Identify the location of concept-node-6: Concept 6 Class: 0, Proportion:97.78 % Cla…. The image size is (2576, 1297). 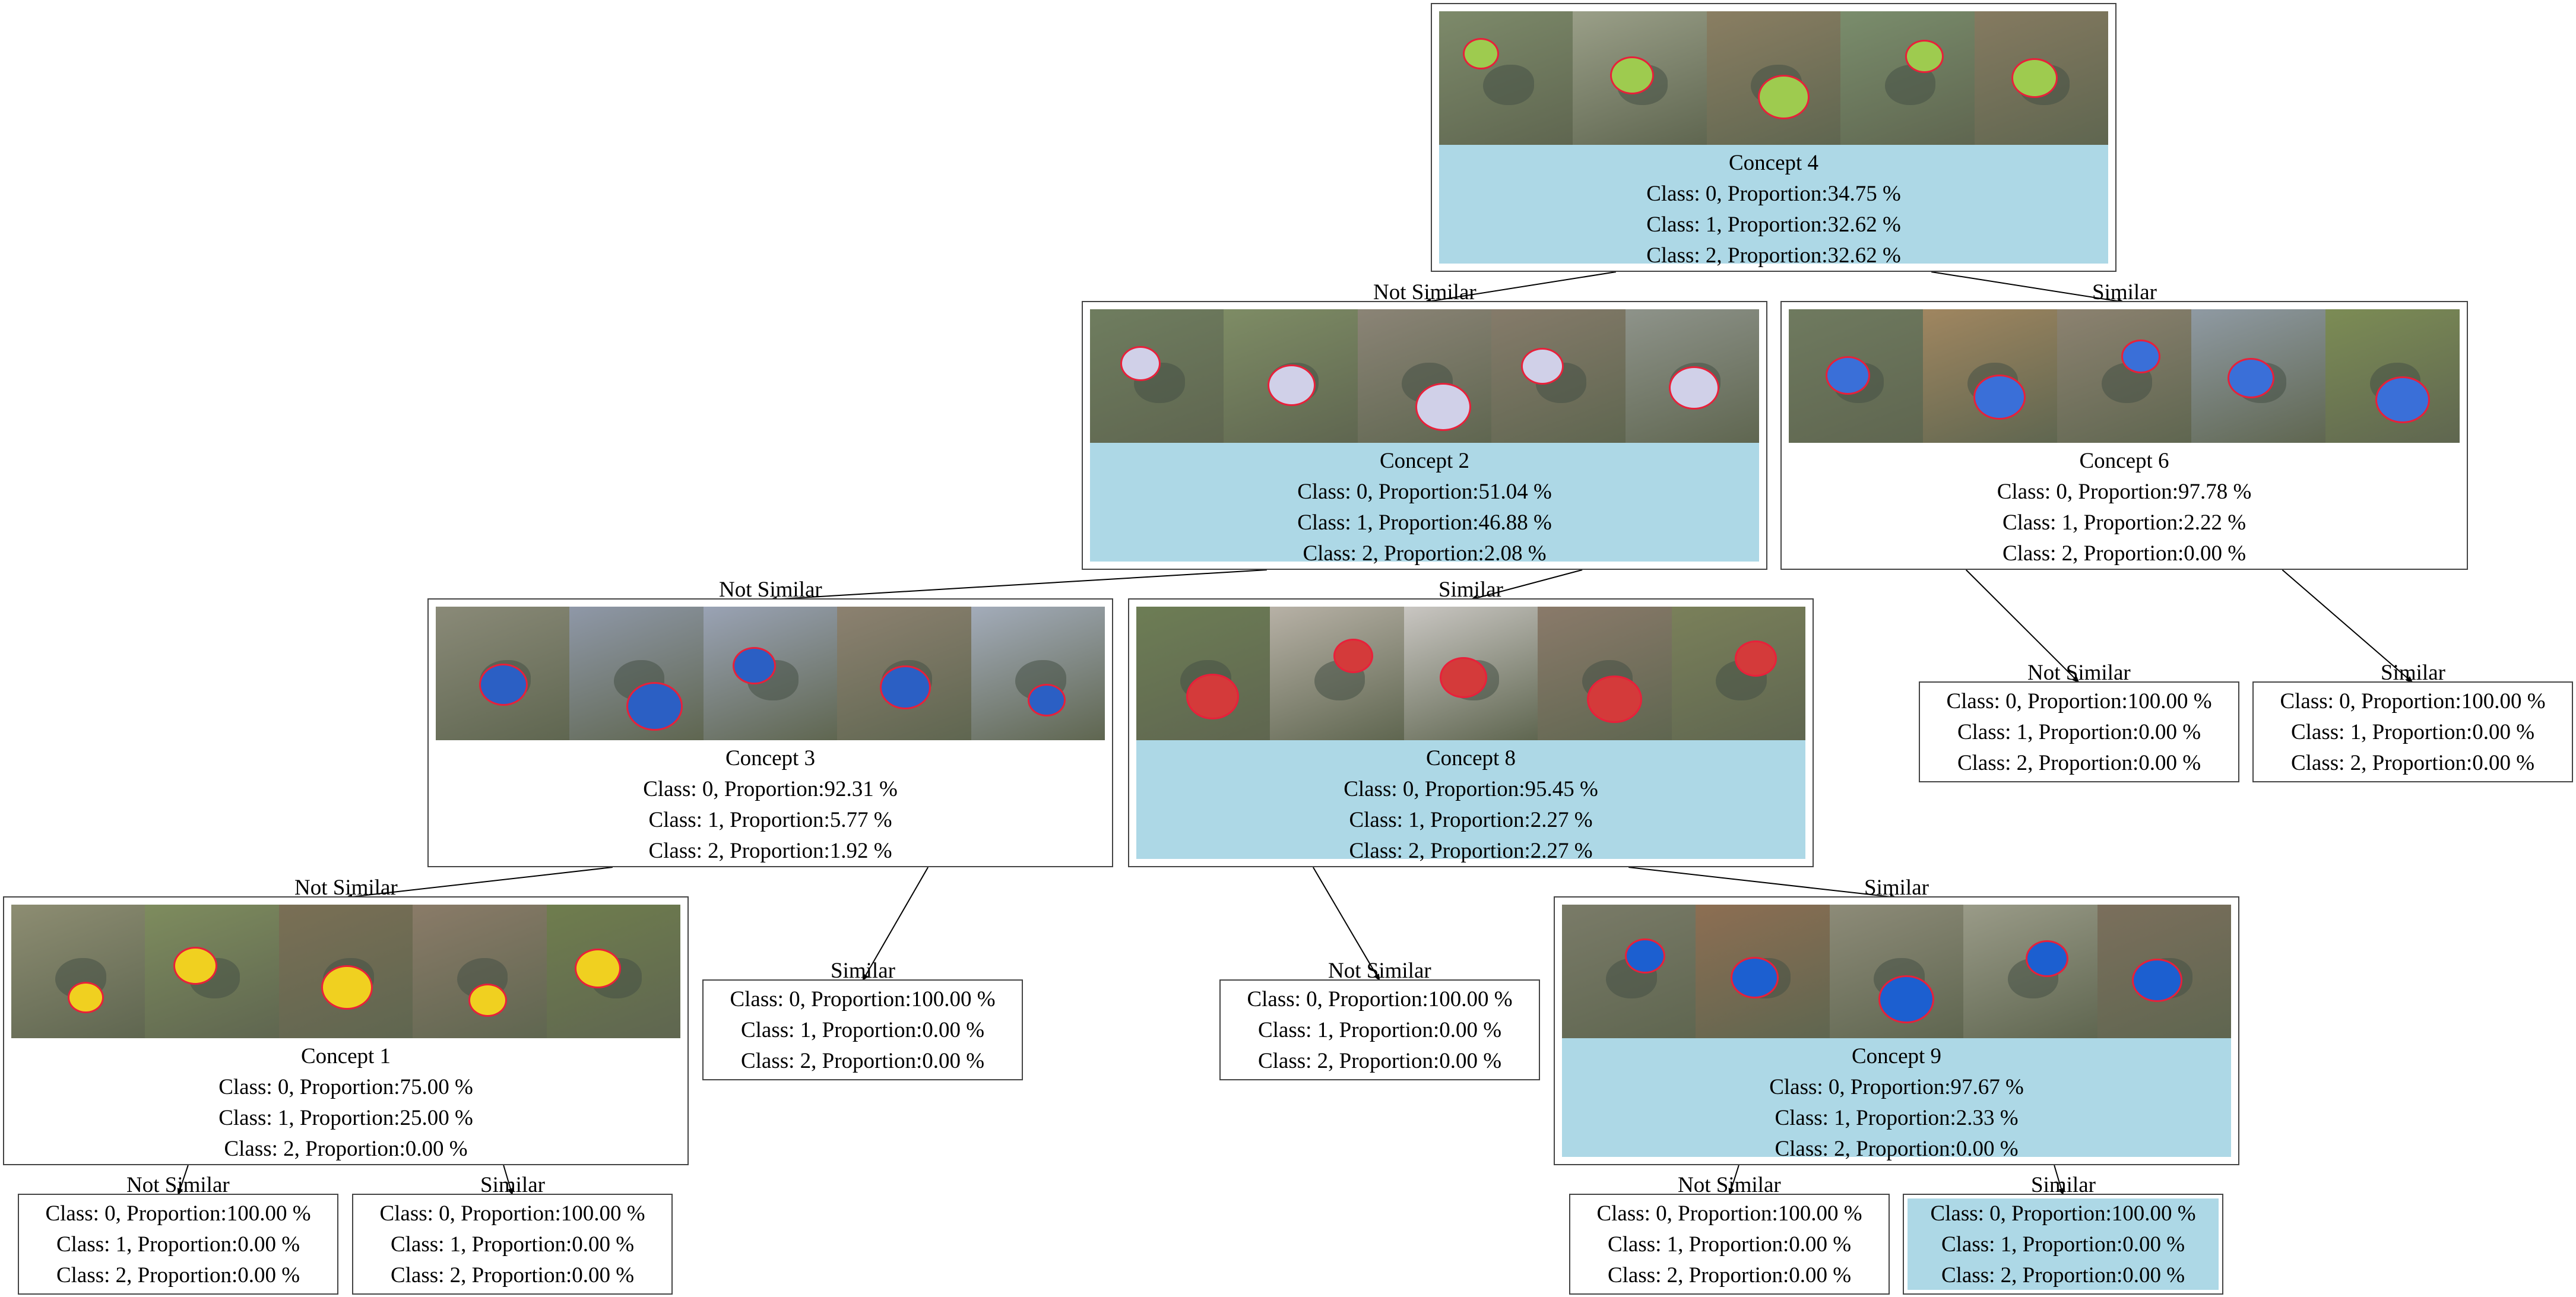
(2124, 435).